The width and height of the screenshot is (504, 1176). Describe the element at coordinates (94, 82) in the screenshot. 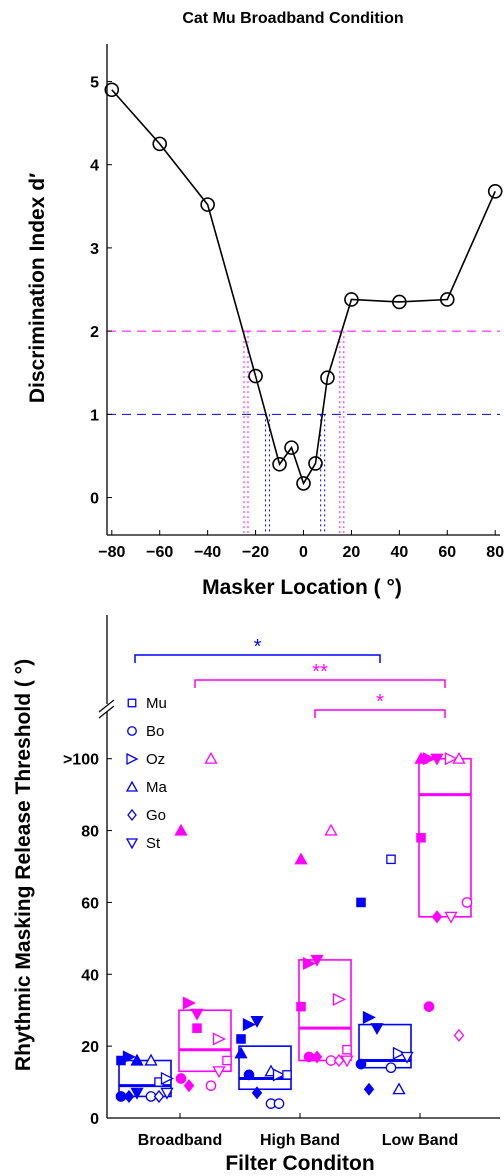

I see `y-tick-label: 5` at that location.